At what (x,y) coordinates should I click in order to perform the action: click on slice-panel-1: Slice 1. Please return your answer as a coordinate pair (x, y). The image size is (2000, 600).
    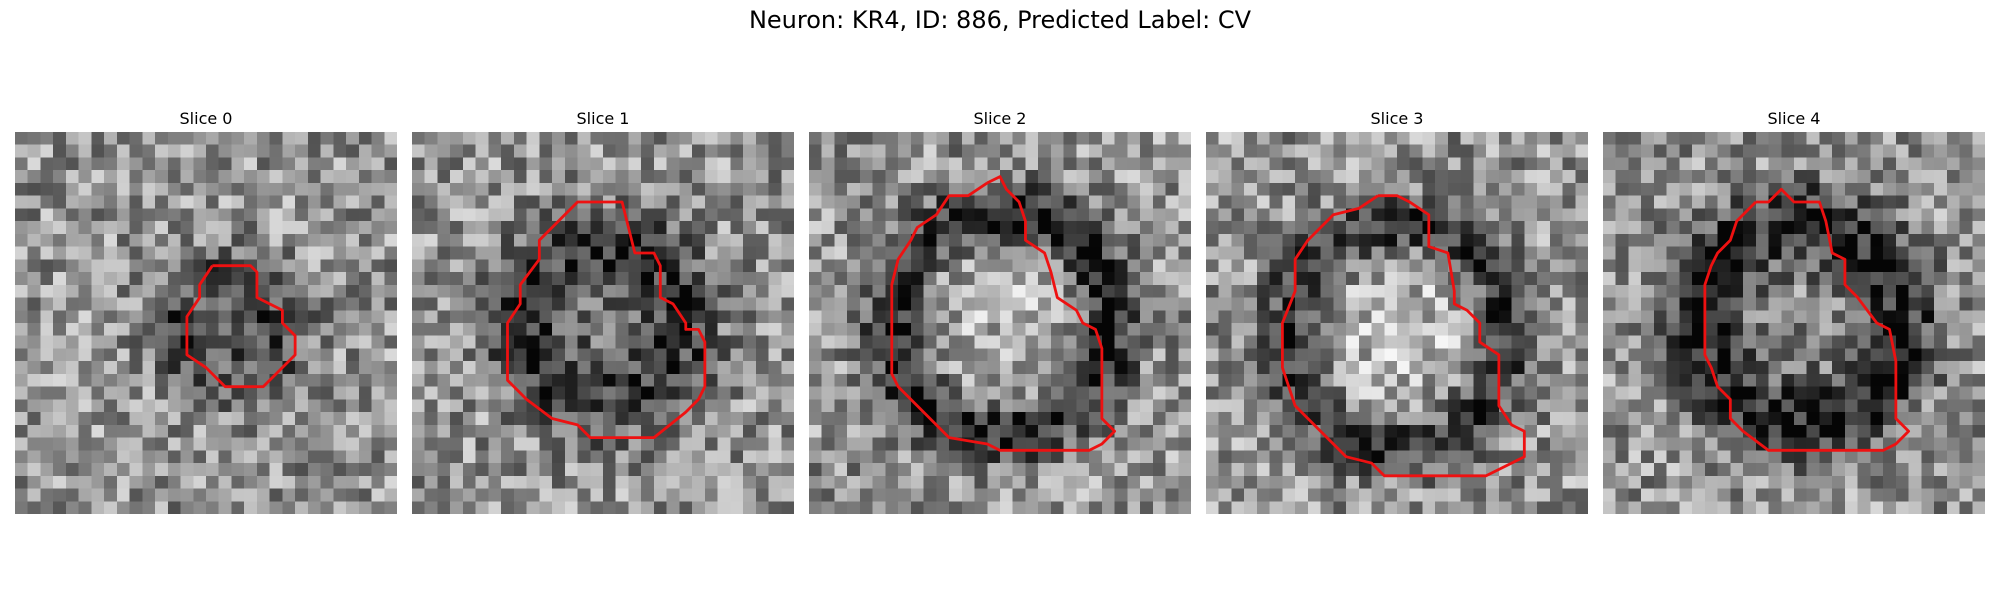
    Looking at the image, I should click on (603, 311).